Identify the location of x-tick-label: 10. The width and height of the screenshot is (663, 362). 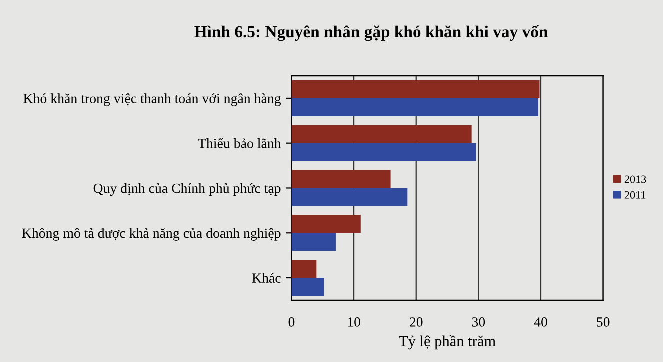
(354, 322).